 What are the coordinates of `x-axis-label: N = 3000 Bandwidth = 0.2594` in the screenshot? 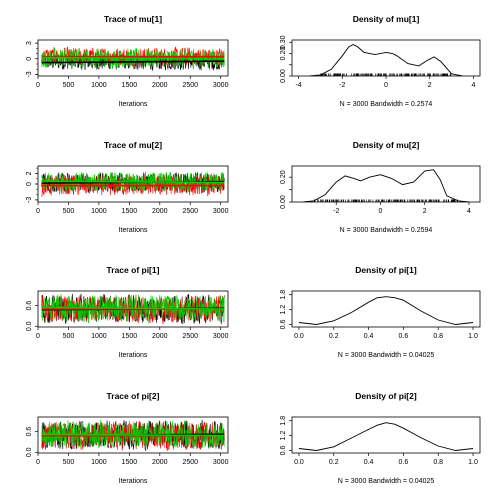 It's located at (386, 230).